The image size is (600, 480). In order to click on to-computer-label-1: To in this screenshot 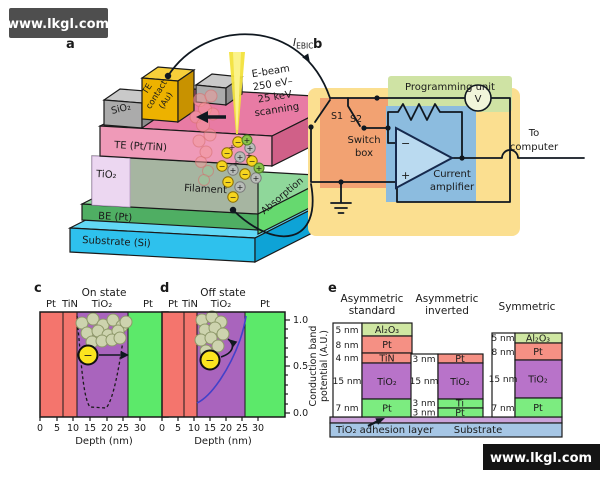, I will do `click(534, 133)`.